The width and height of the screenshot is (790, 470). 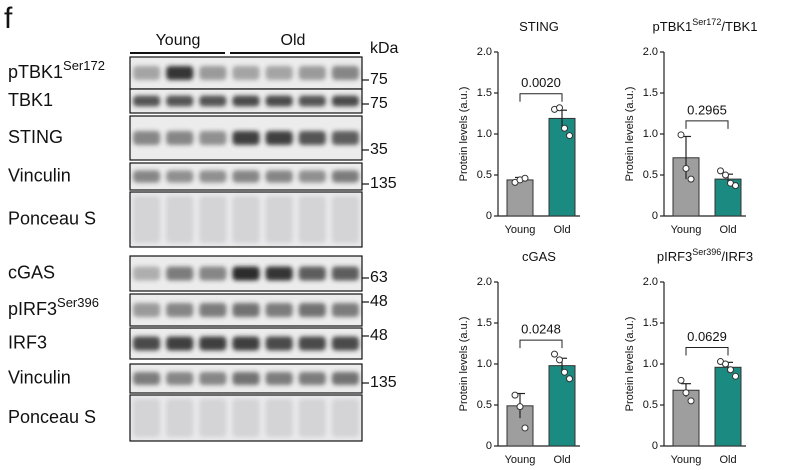 I want to click on blot-label-sup: Ser172, so click(x=84, y=65).